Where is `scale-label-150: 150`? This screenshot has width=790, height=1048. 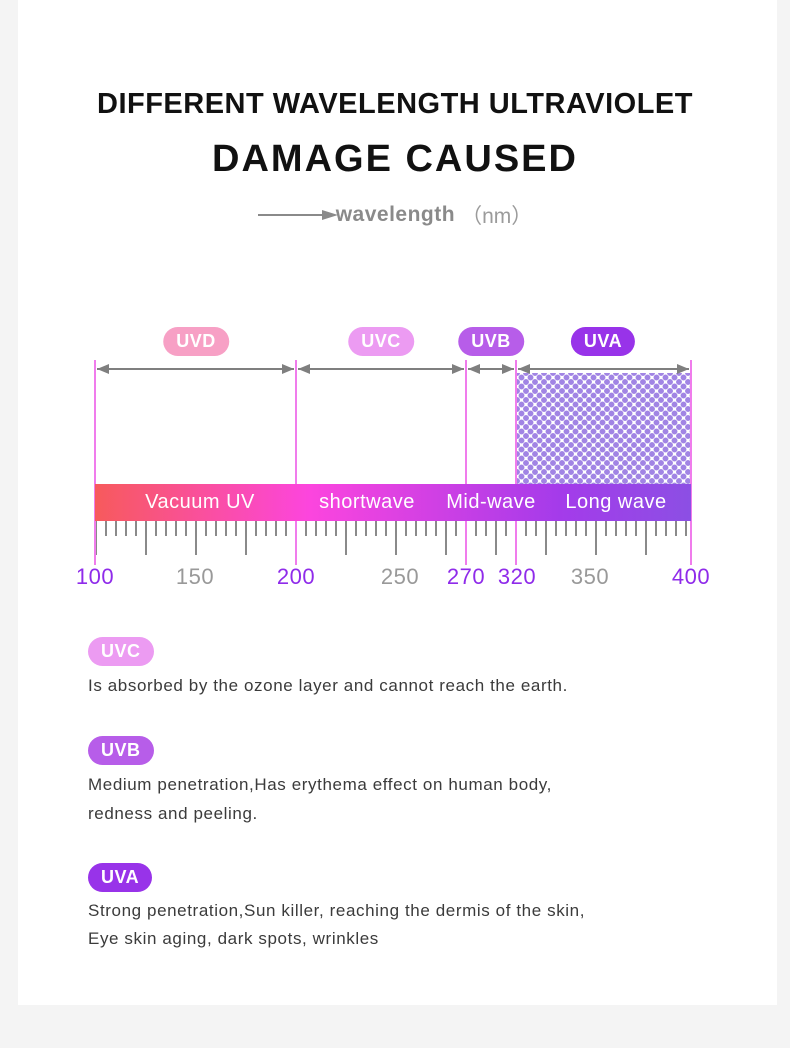
scale-label-150: 150 is located at coordinates (195, 576).